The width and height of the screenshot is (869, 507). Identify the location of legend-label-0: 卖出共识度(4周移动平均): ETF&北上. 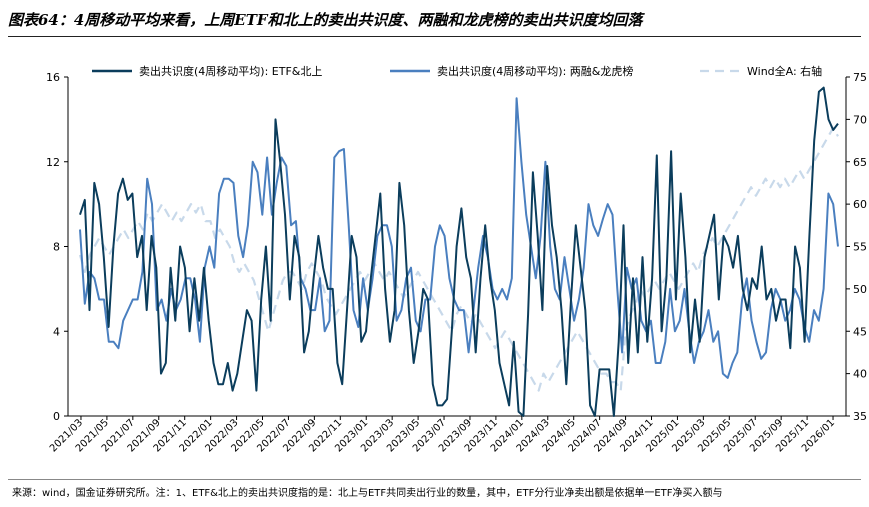
(230, 71).